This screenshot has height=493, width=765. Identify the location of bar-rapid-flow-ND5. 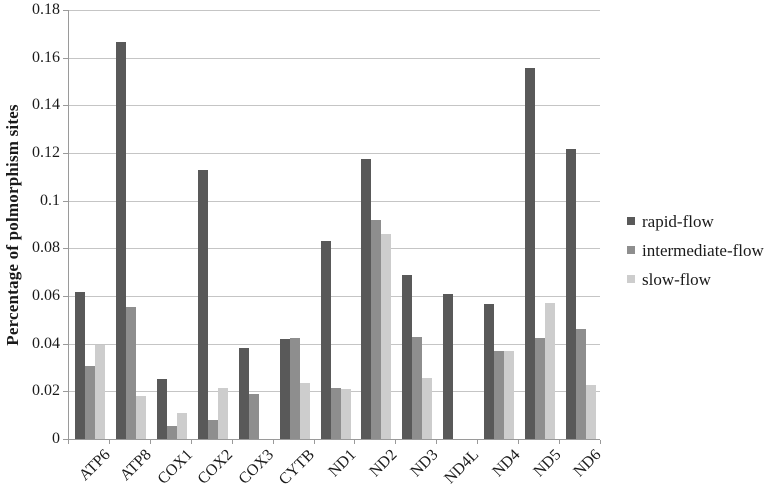
(530, 253).